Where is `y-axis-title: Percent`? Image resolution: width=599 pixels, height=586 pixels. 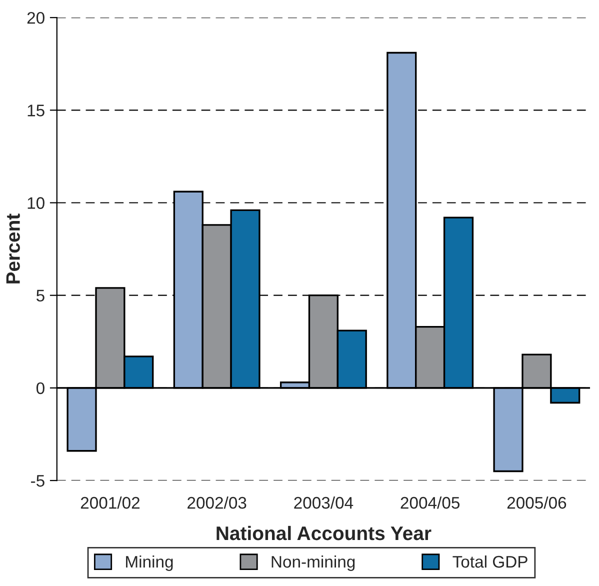 y-axis-title: Percent is located at coordinates (13, 249).